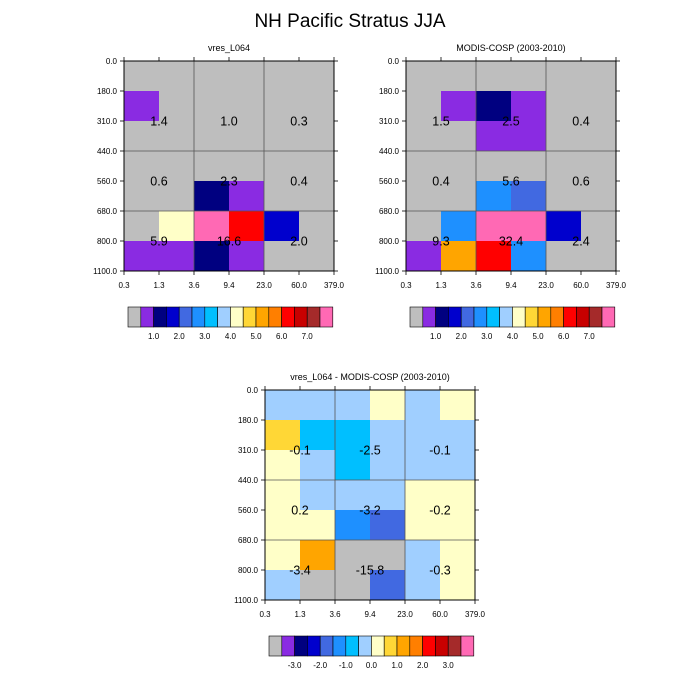  Describe the element at coordinates (440, 571) in the screenshot. I see `box-value-label: -0.3` at that location.